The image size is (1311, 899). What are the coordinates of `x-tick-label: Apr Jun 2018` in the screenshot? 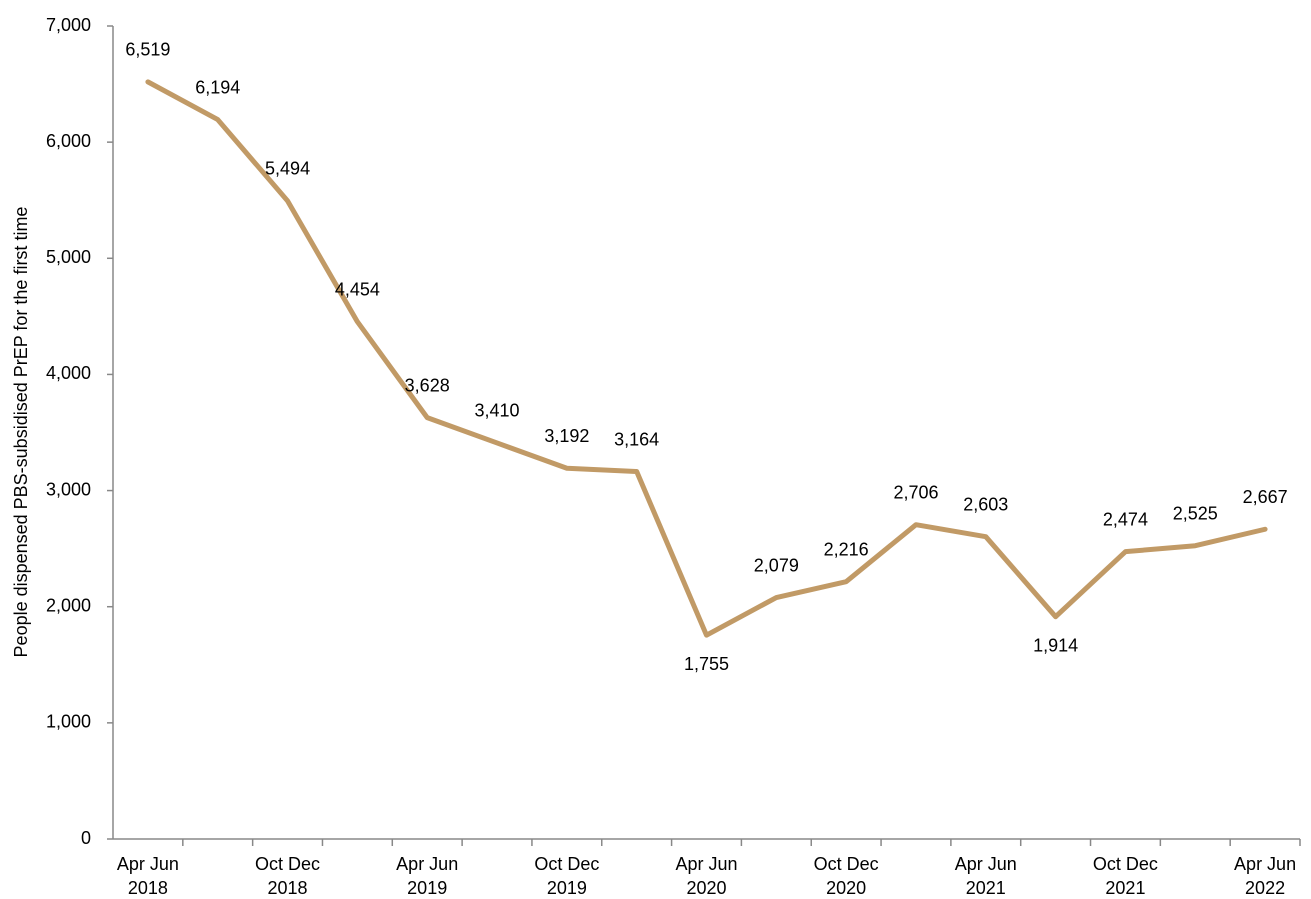 It's located at (147, 876).